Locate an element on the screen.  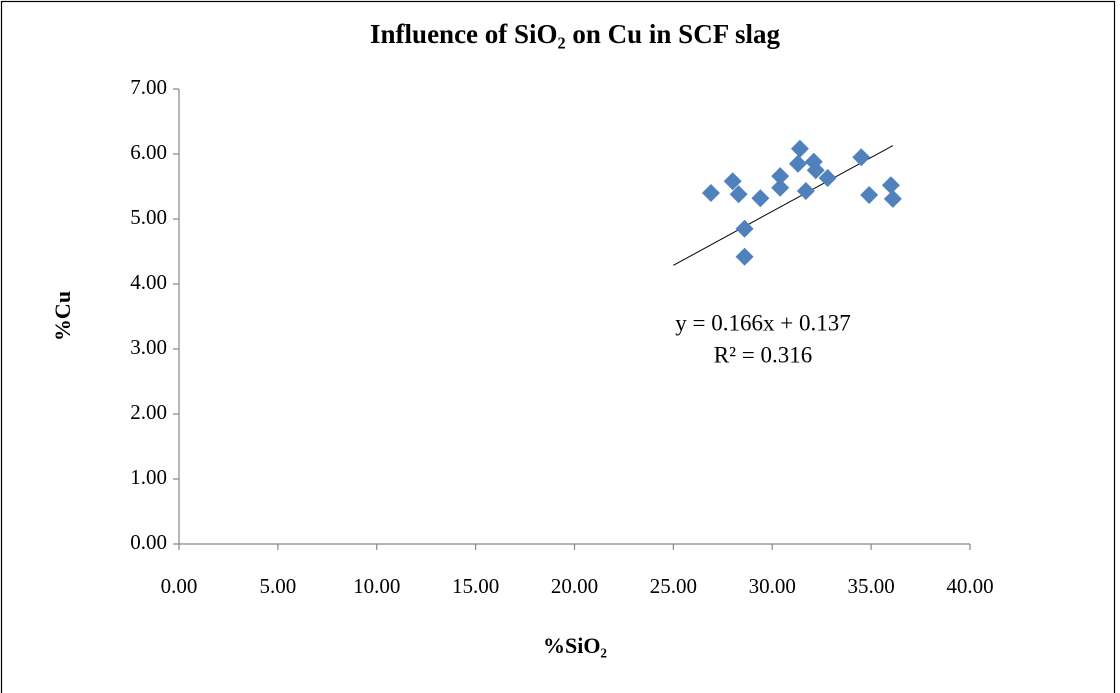
y-tick-label: 5.00 is located at coordinates (148, 217).